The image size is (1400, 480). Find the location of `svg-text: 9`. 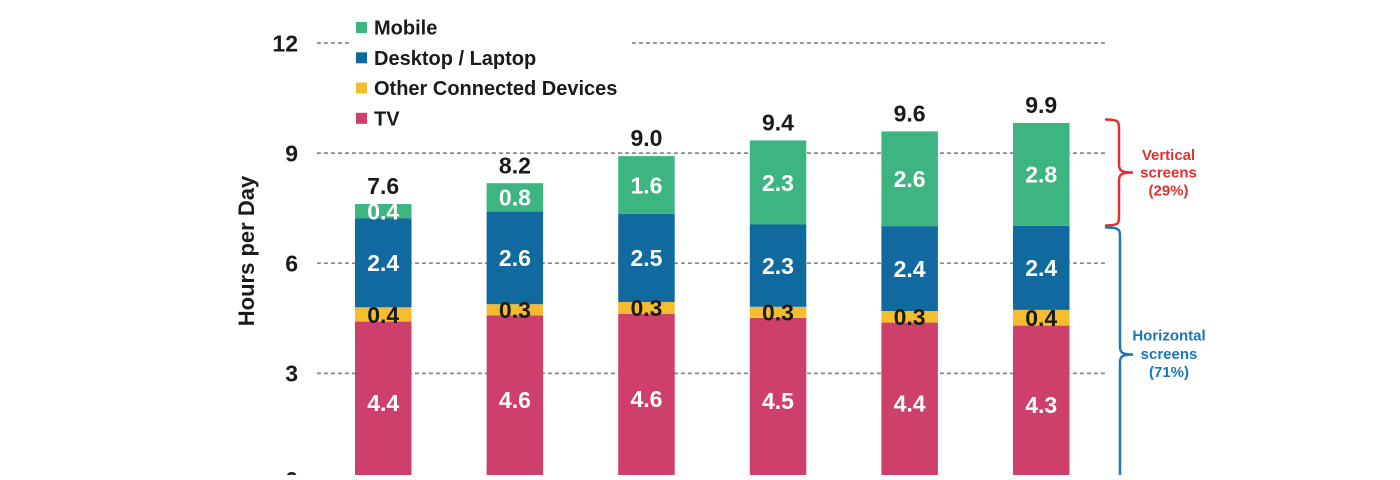

svg-text: 9 is located at coordinates (291, 153).